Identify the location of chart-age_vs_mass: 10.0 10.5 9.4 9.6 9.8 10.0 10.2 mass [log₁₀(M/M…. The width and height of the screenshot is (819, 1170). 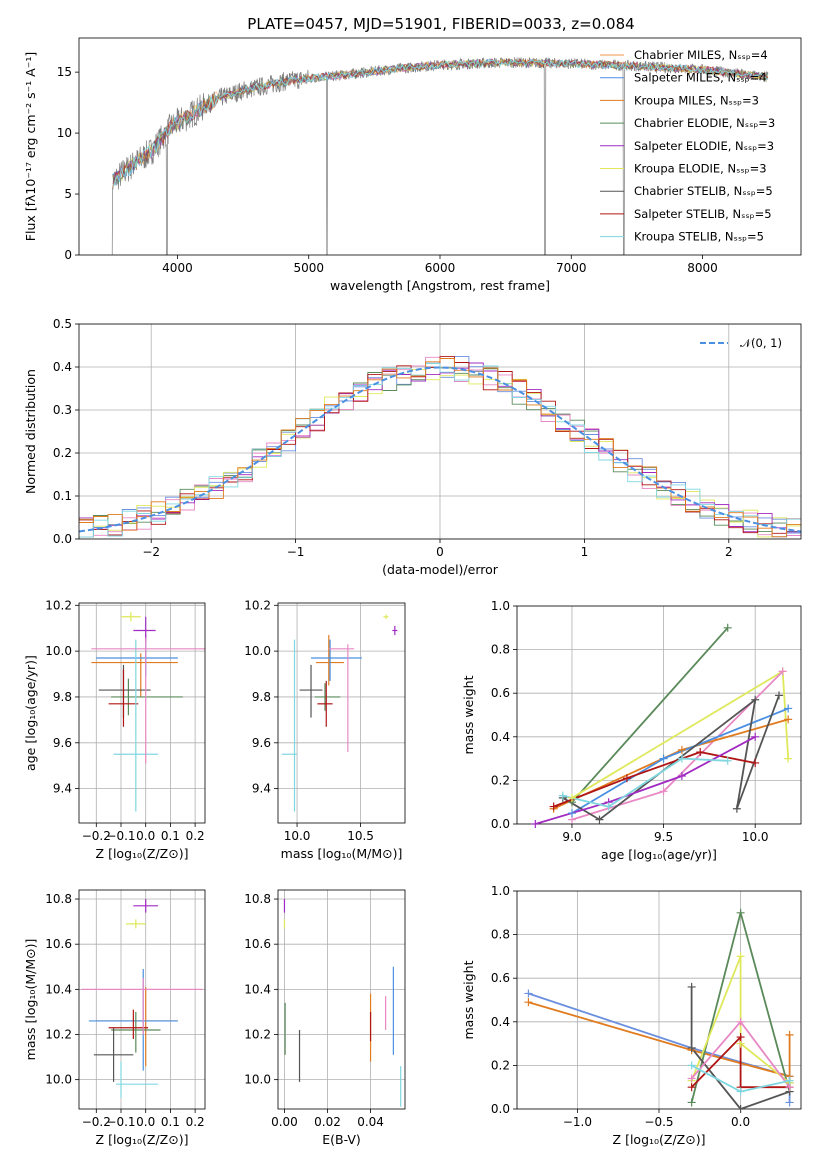
(325, 729).